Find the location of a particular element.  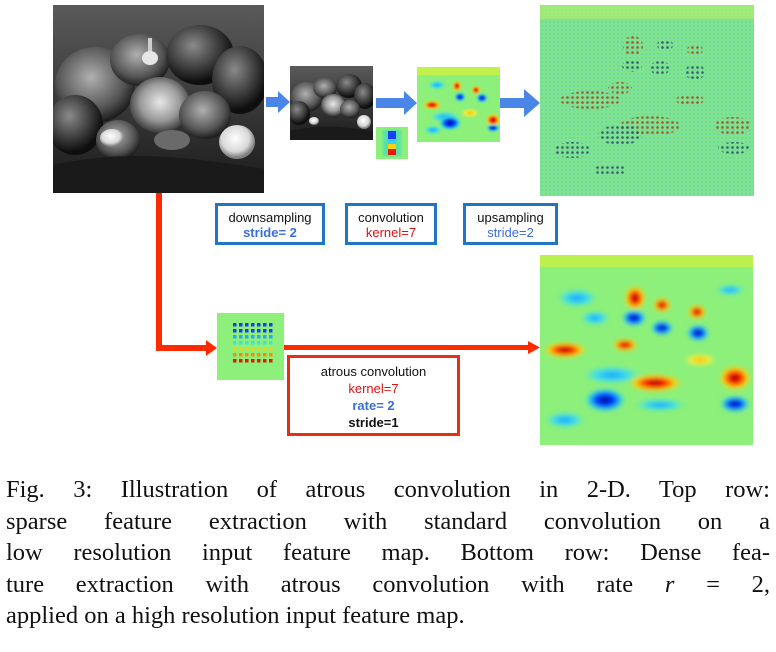

arrow-upsample is located at coordinates (520, 103).